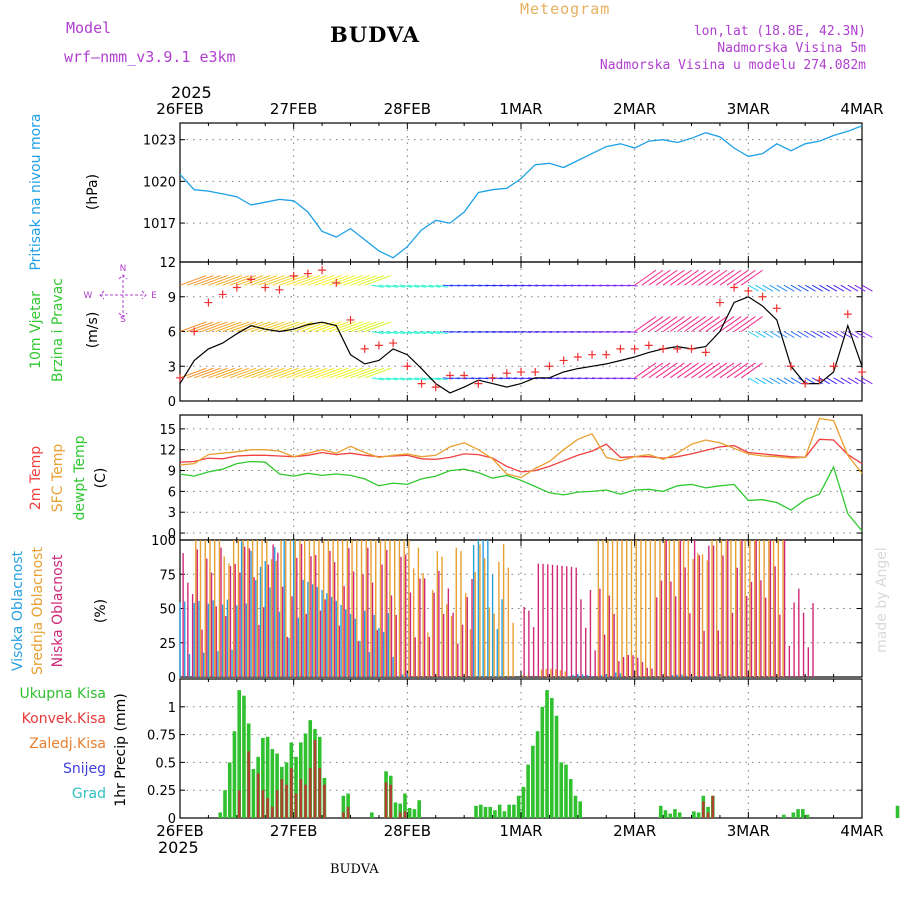  What do you see at coordinates (58, 610) in the screenshot?
I see `ylabel-cloud-low: Niska Oblacnost` at bounding box center [58, 610].